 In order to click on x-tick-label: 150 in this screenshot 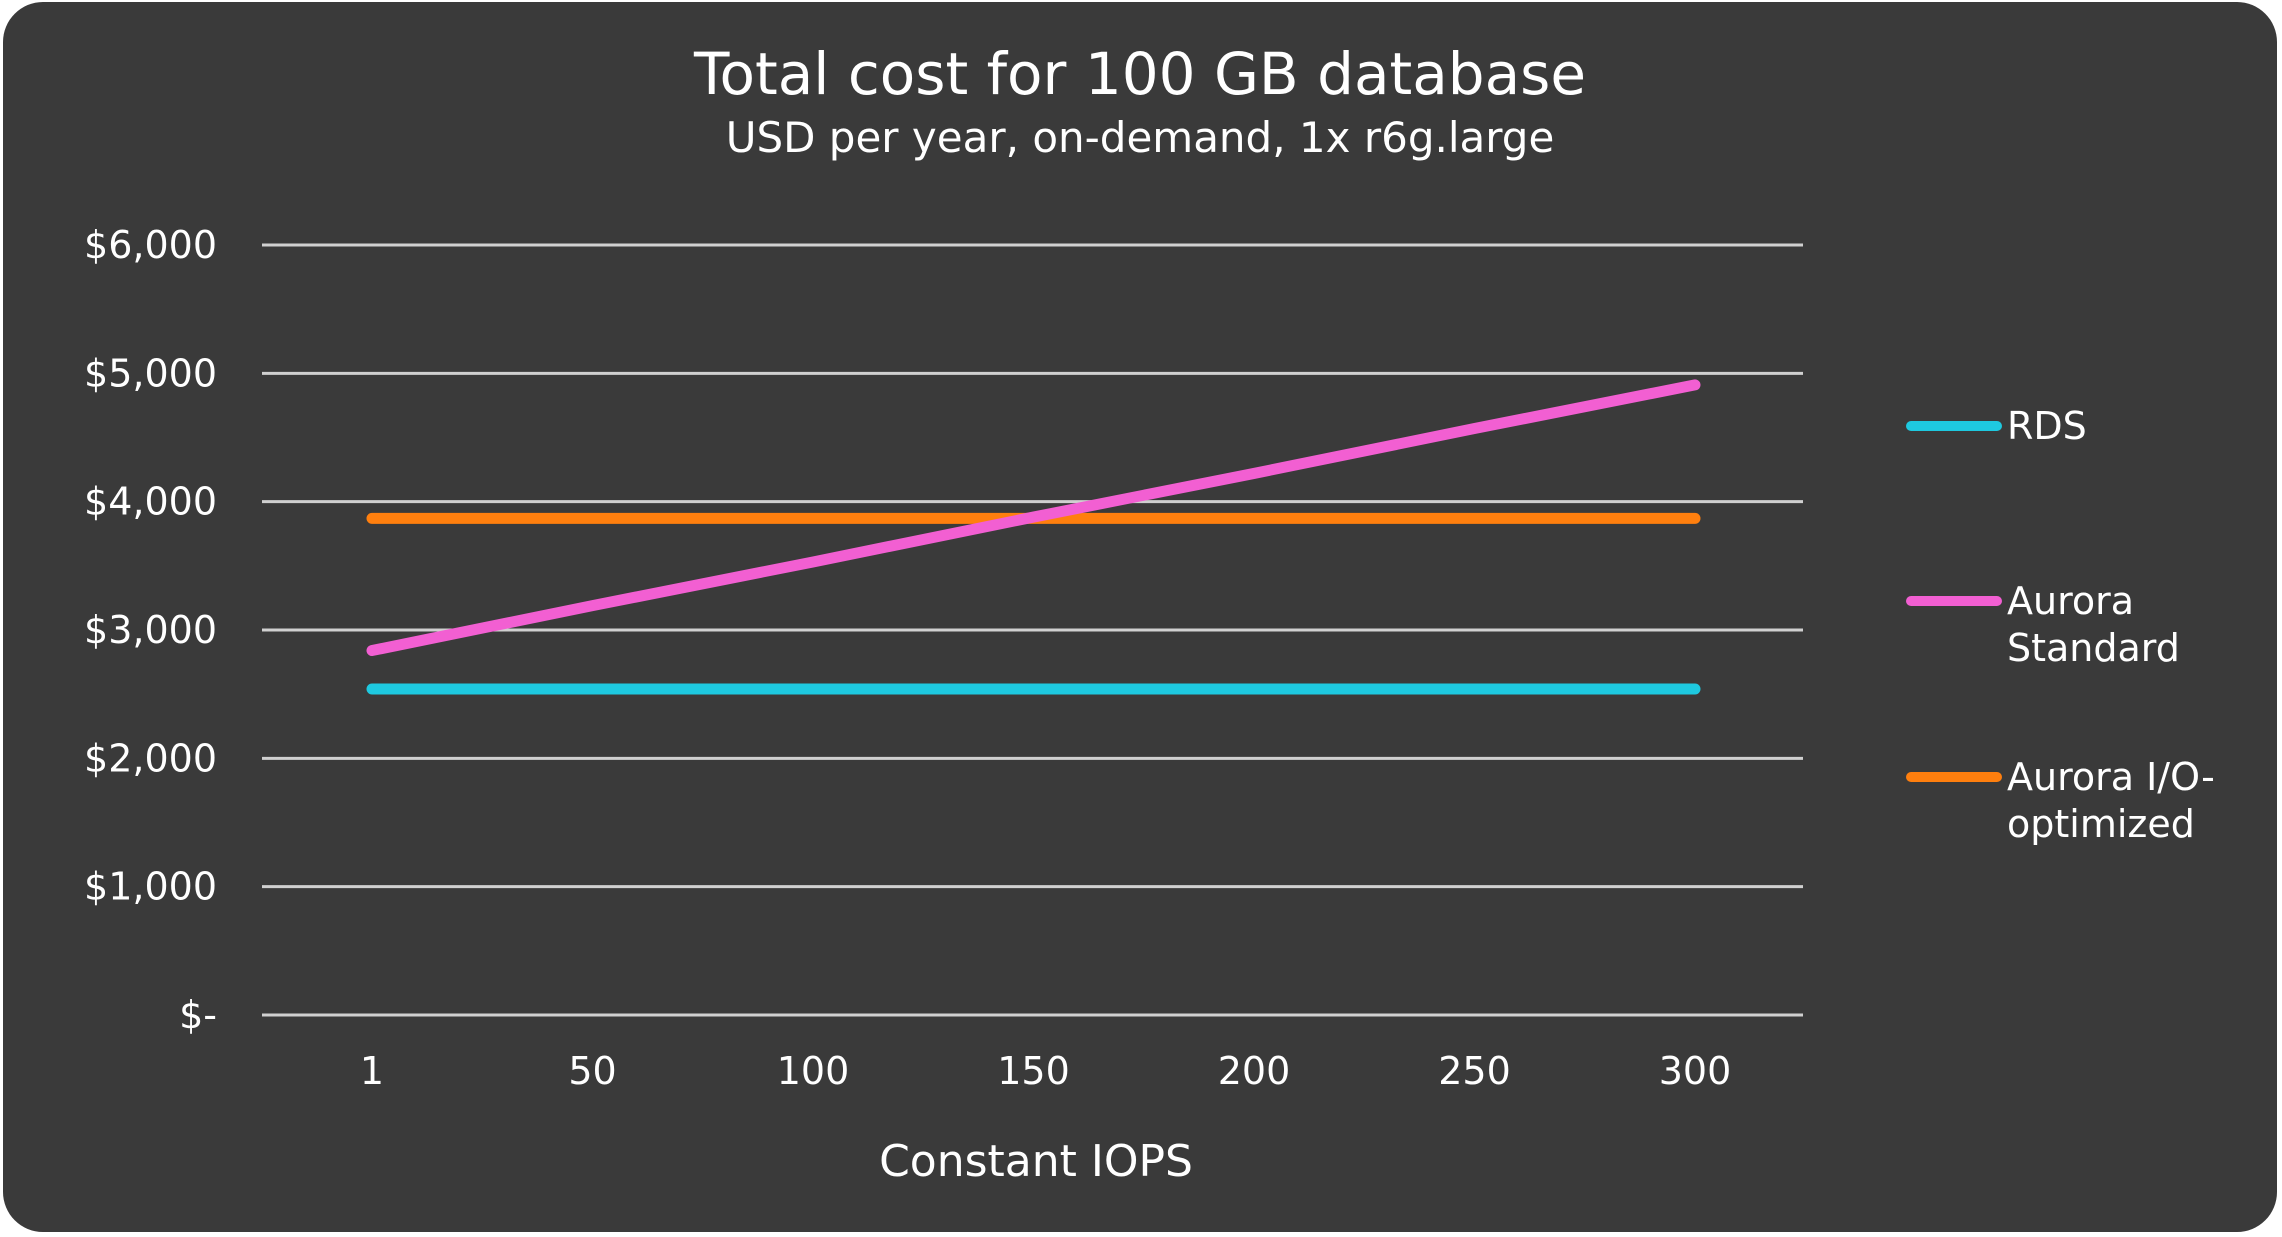, I will do `click(1033, 1071)`.